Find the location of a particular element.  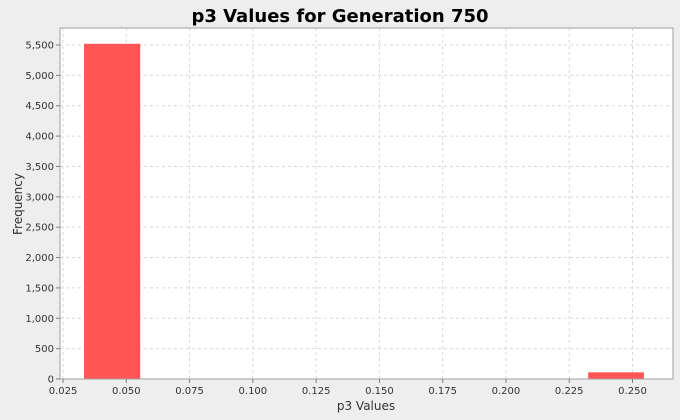

y-tick-label: 4,500 is located at coordinates (39, 106).